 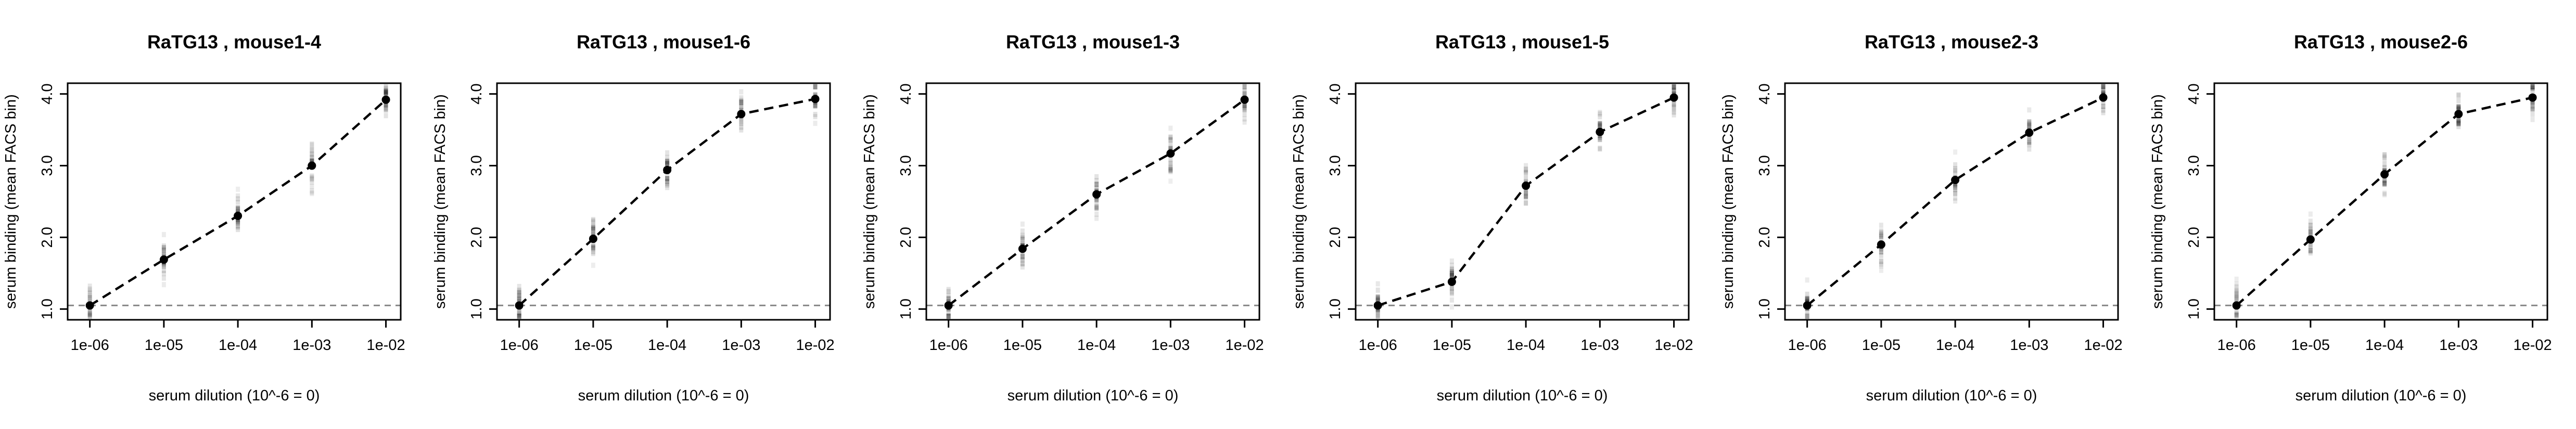 I want to click on y-tick-label: 2.0, so click(x=476, y=237).